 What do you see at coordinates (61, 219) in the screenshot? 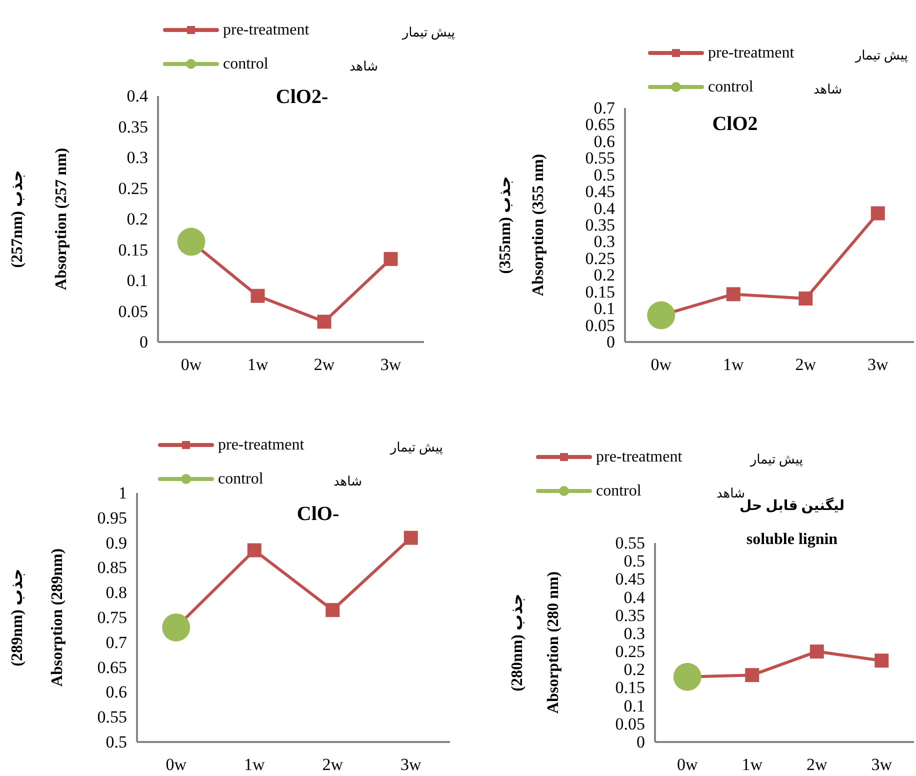
I see `y-axis-title: Absorption (257 nm)` at bounding box center [61, 219].